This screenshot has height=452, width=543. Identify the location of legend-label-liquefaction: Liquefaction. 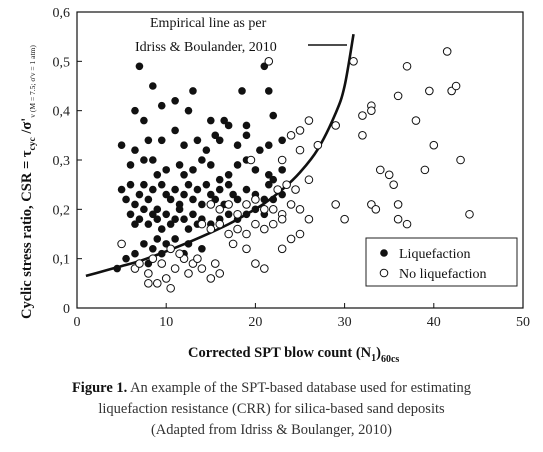
(435, 254).